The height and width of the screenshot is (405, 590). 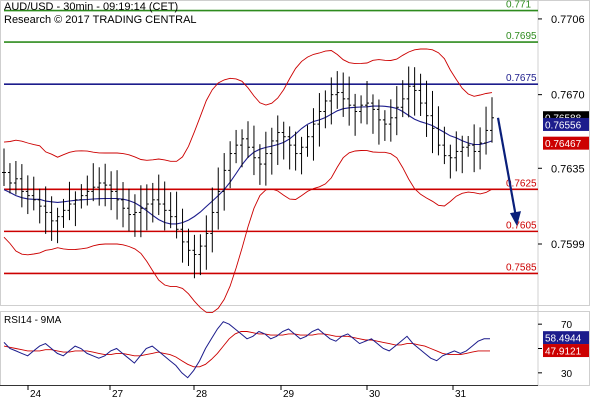 What do you see at coordinates (567, 325) in the screenshot?
I see `rsi-y-tick-label-0: 70` at bounding box center [567, 325].